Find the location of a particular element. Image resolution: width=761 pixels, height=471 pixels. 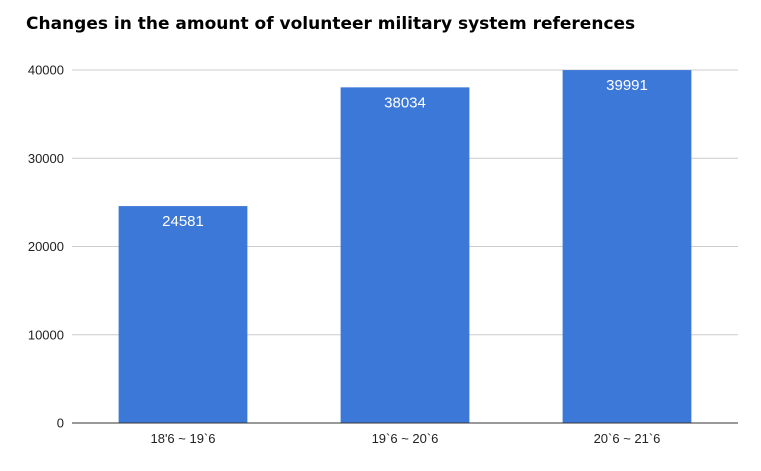

y-tick-label: 10000 is located at coordinates (46, 334).